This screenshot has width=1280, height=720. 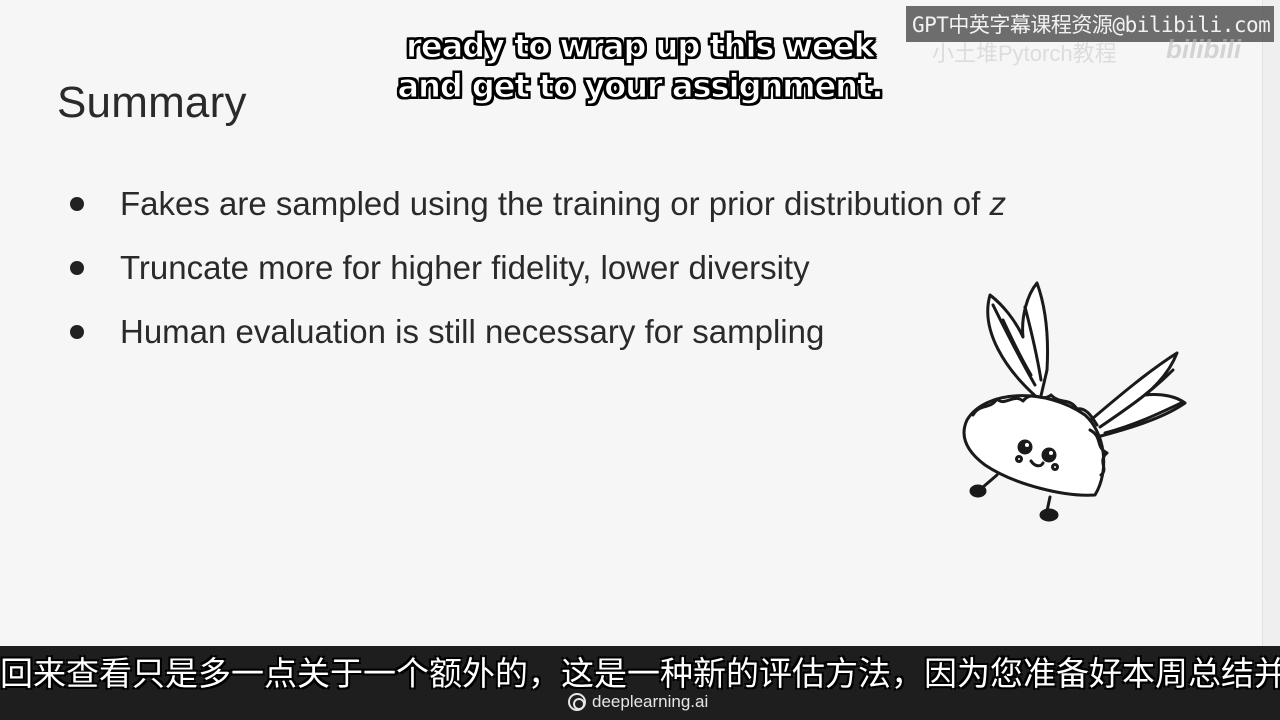 I want to click on english-subtitle-line: ready to wrap up this week, so click(x=641, y=46).